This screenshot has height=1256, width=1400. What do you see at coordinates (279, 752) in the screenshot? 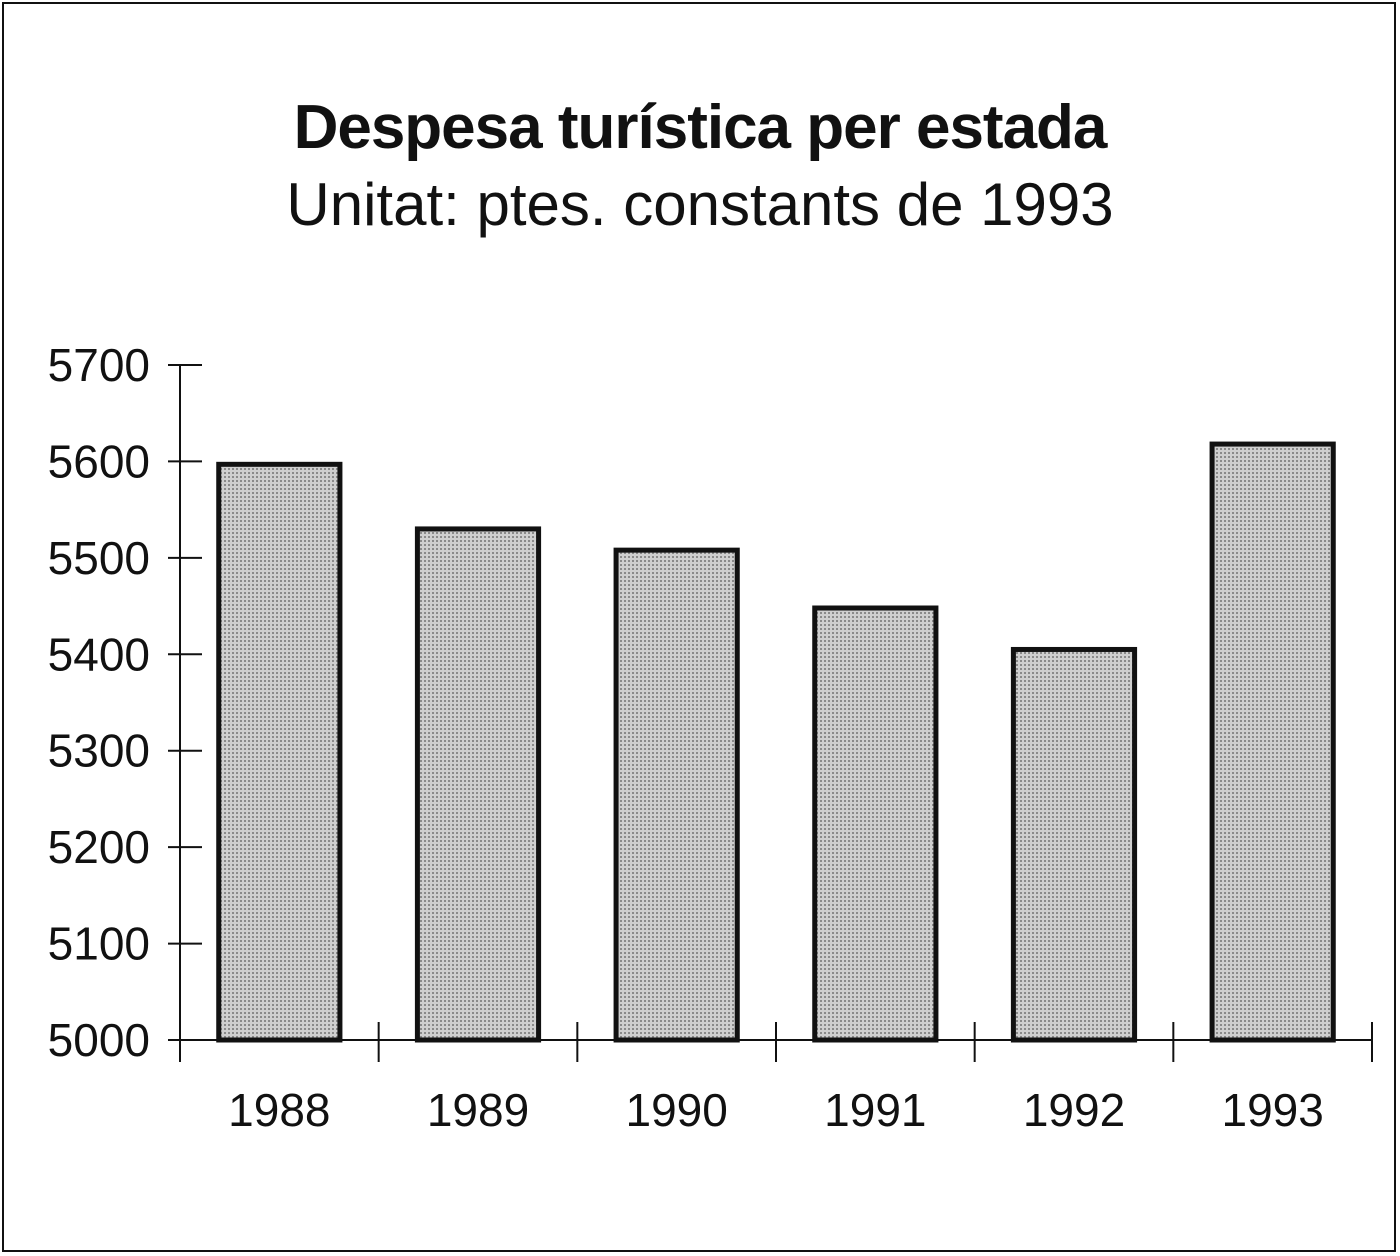
I see `bar-1988` at bounding box center [279, 752].